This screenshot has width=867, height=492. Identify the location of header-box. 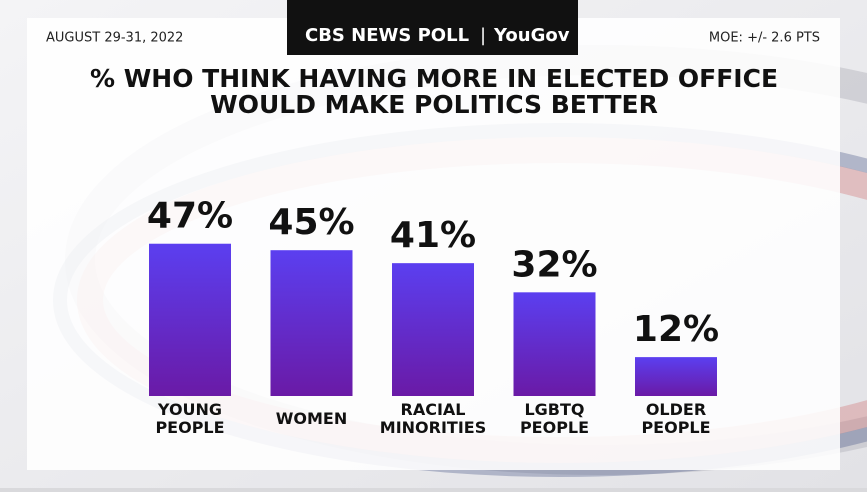
(432, 27).